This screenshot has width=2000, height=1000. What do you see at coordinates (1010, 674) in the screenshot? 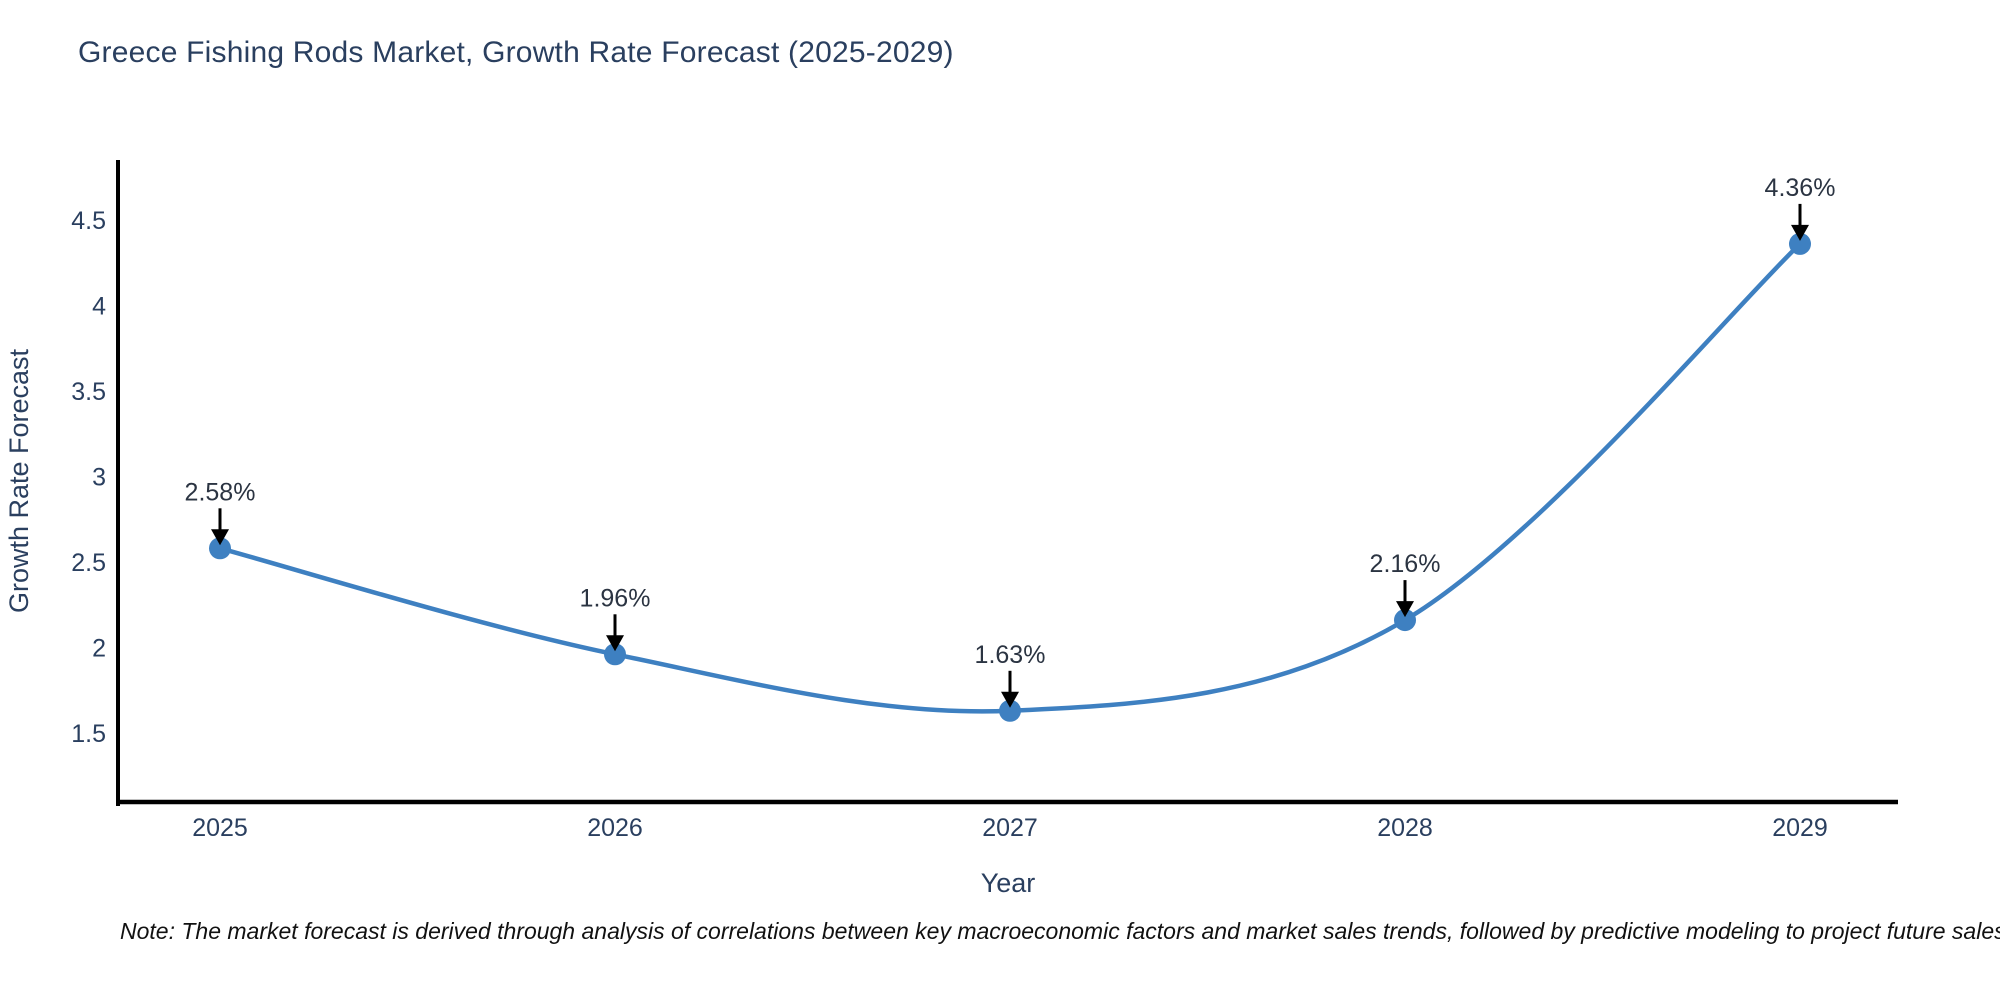
I see `point-annotation: 1.63%` at bounding box center [1010, 674].